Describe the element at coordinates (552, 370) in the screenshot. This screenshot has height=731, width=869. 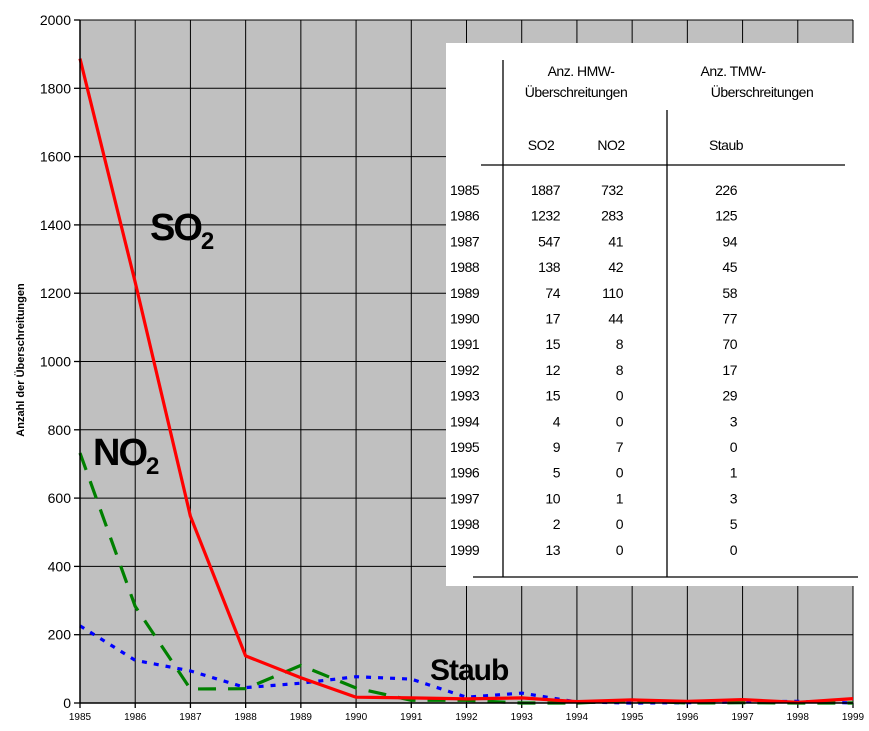
I see `table-cell-so2: 12` at that location.